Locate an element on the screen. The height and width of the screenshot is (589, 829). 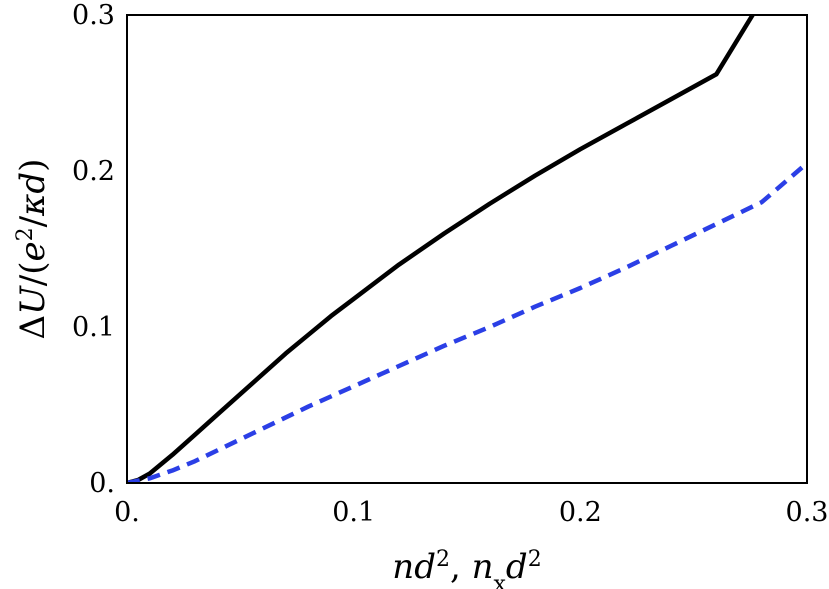
y-tick-label: 0. is located at coordinates (102, 483).